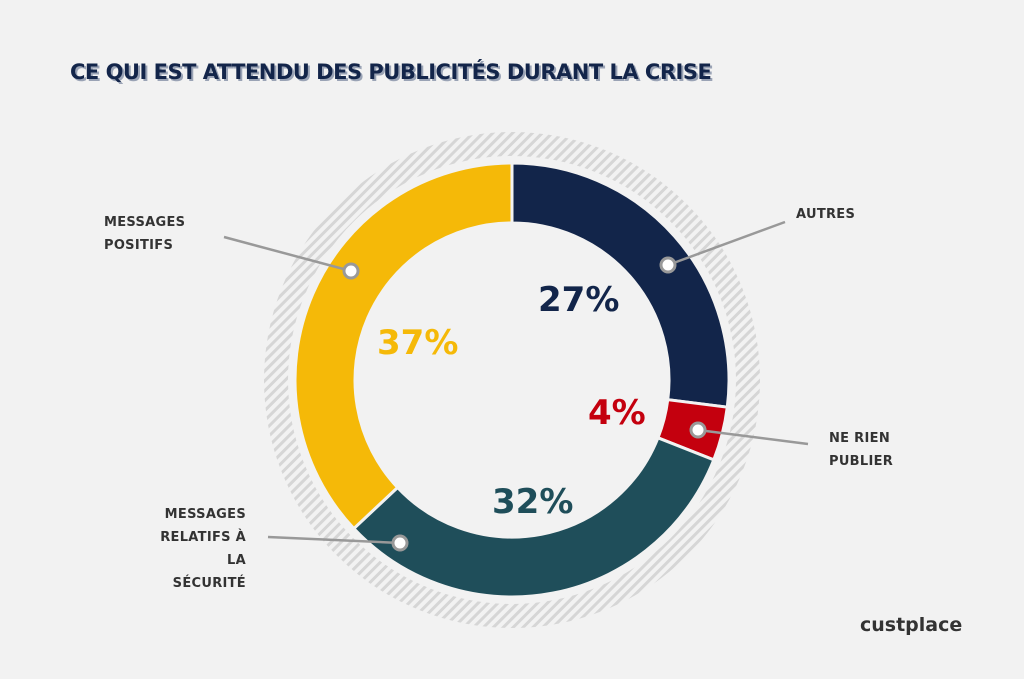  What do you see at coordinates (911, 625) in the screenshot?
I see `custplace-logo: custplace` at bounding box center [911, 625].